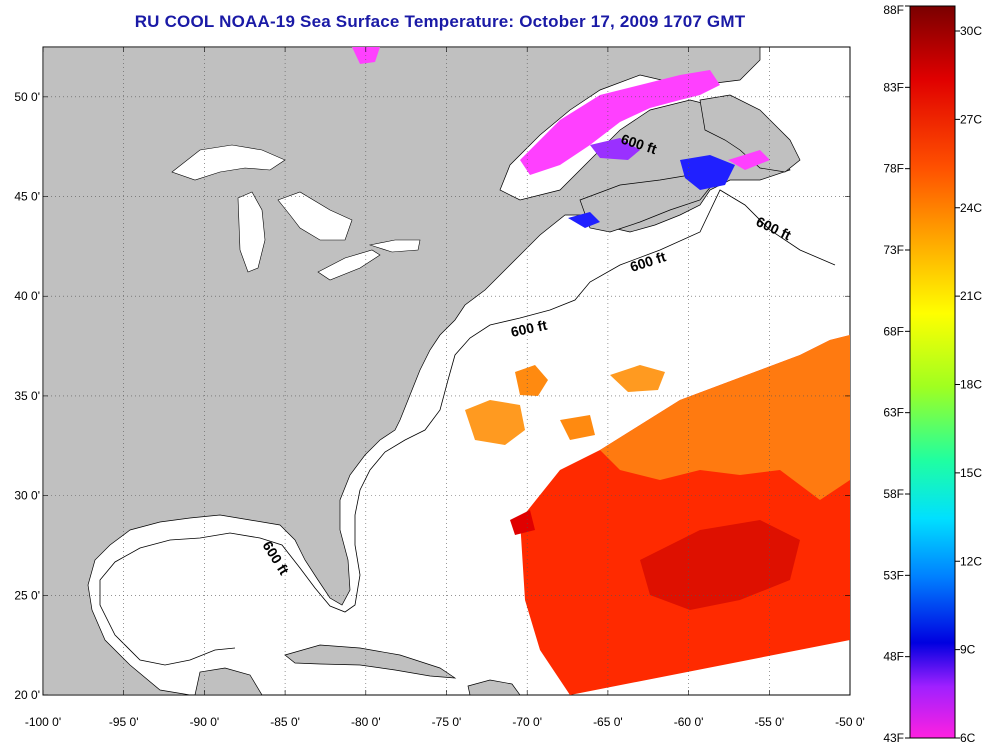 Image resolution: width=984 pixels, height=754 pixels. Describe the element at coordinates (646, 203) in the screenshot. I see `land-nova-scotia` at that location.